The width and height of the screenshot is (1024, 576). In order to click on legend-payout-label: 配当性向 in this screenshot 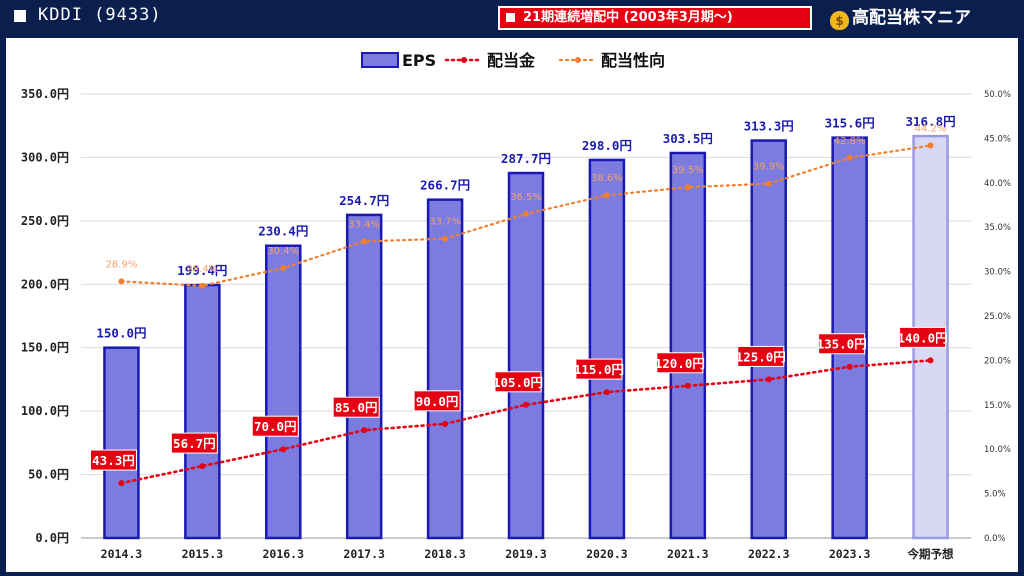, I will do `click(633, 60)`.